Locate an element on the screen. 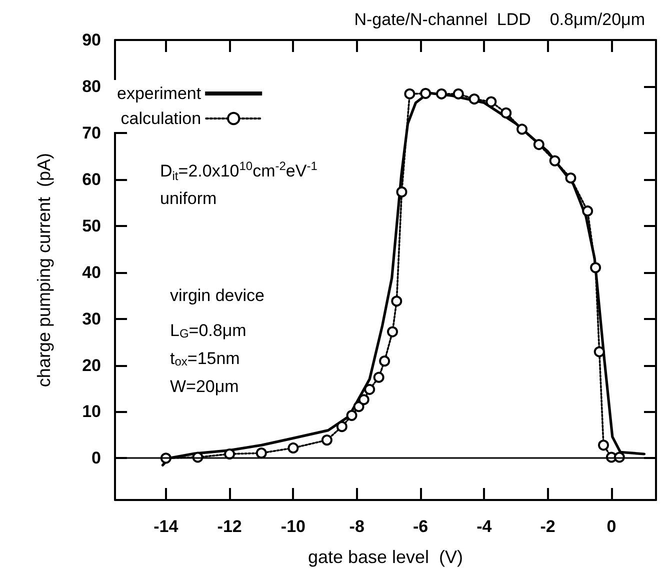 The height and width of the screenshot is (580, 670). x-axis-title: gate base level (V) is located at coordinates (386, 557).